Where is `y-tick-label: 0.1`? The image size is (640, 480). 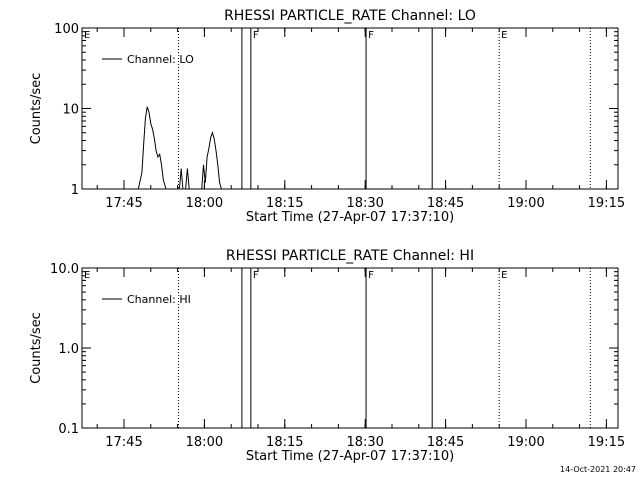 y-tick-label: 0.1 is located at coordinates (68, 429).